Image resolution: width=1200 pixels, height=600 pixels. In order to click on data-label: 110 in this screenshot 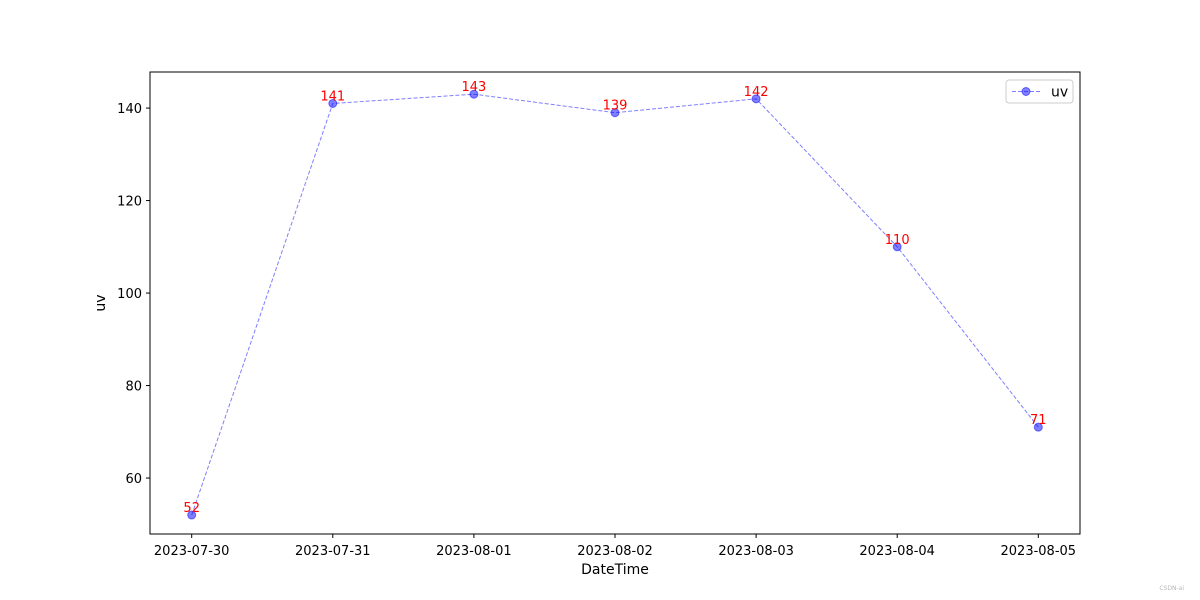, I will do `click(897, 240)`.